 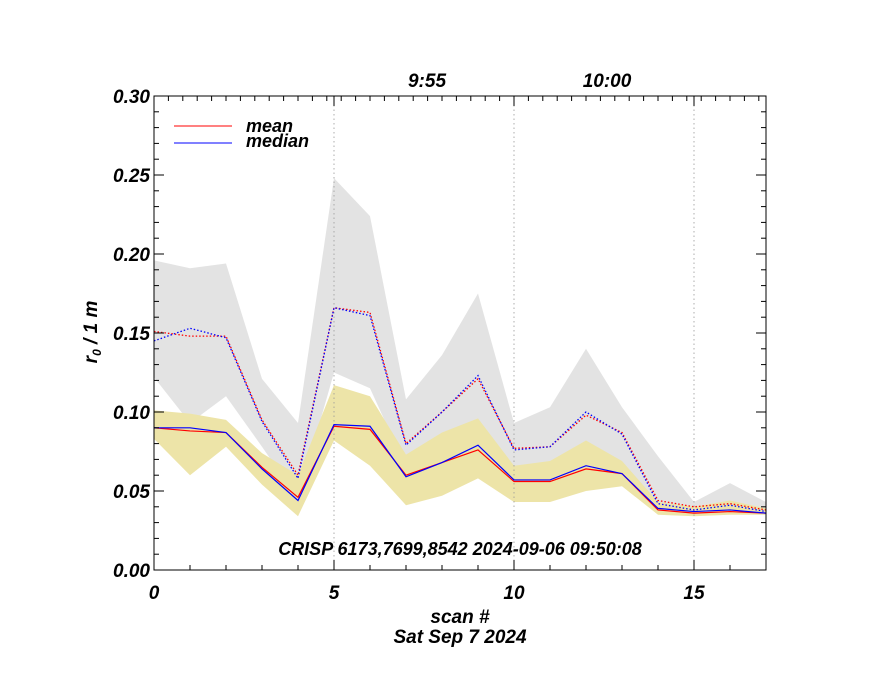 What do you see at coordinates (131, 334) in the screenshot?
I see `y-tick-label-3: 0.15` at bounding box center [131, 334].